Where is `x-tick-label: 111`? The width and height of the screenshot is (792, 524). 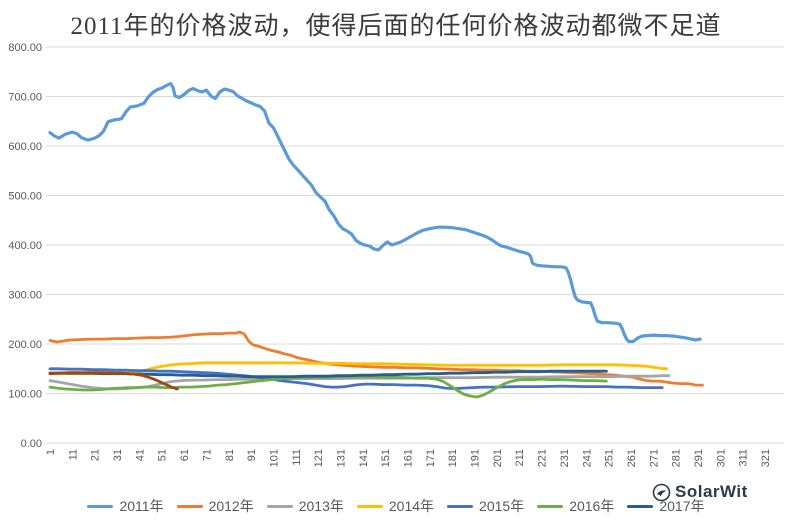
x-tick-label: 111 is located at coordinates (297, 457).